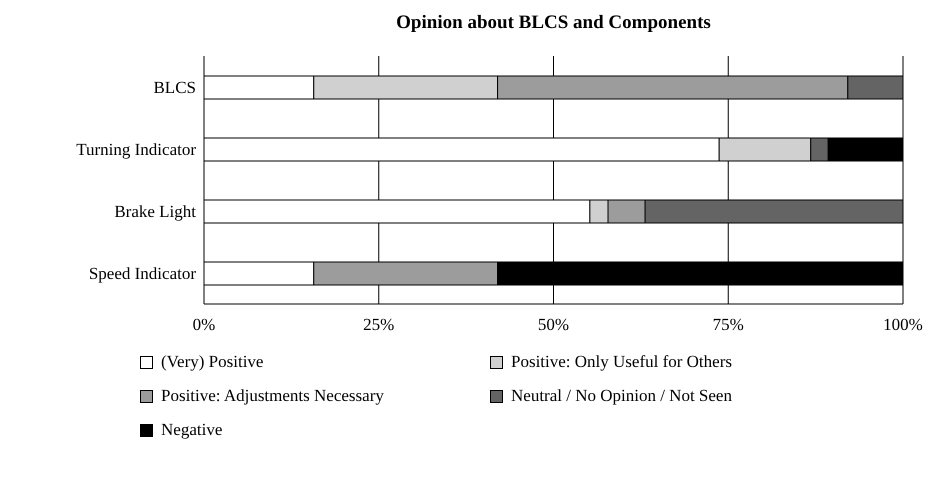  What do you see at coordinates (136, 150) in the screenshot?
I see `y-tick-label: Turning Indicator` at bounding box center [136, 150].